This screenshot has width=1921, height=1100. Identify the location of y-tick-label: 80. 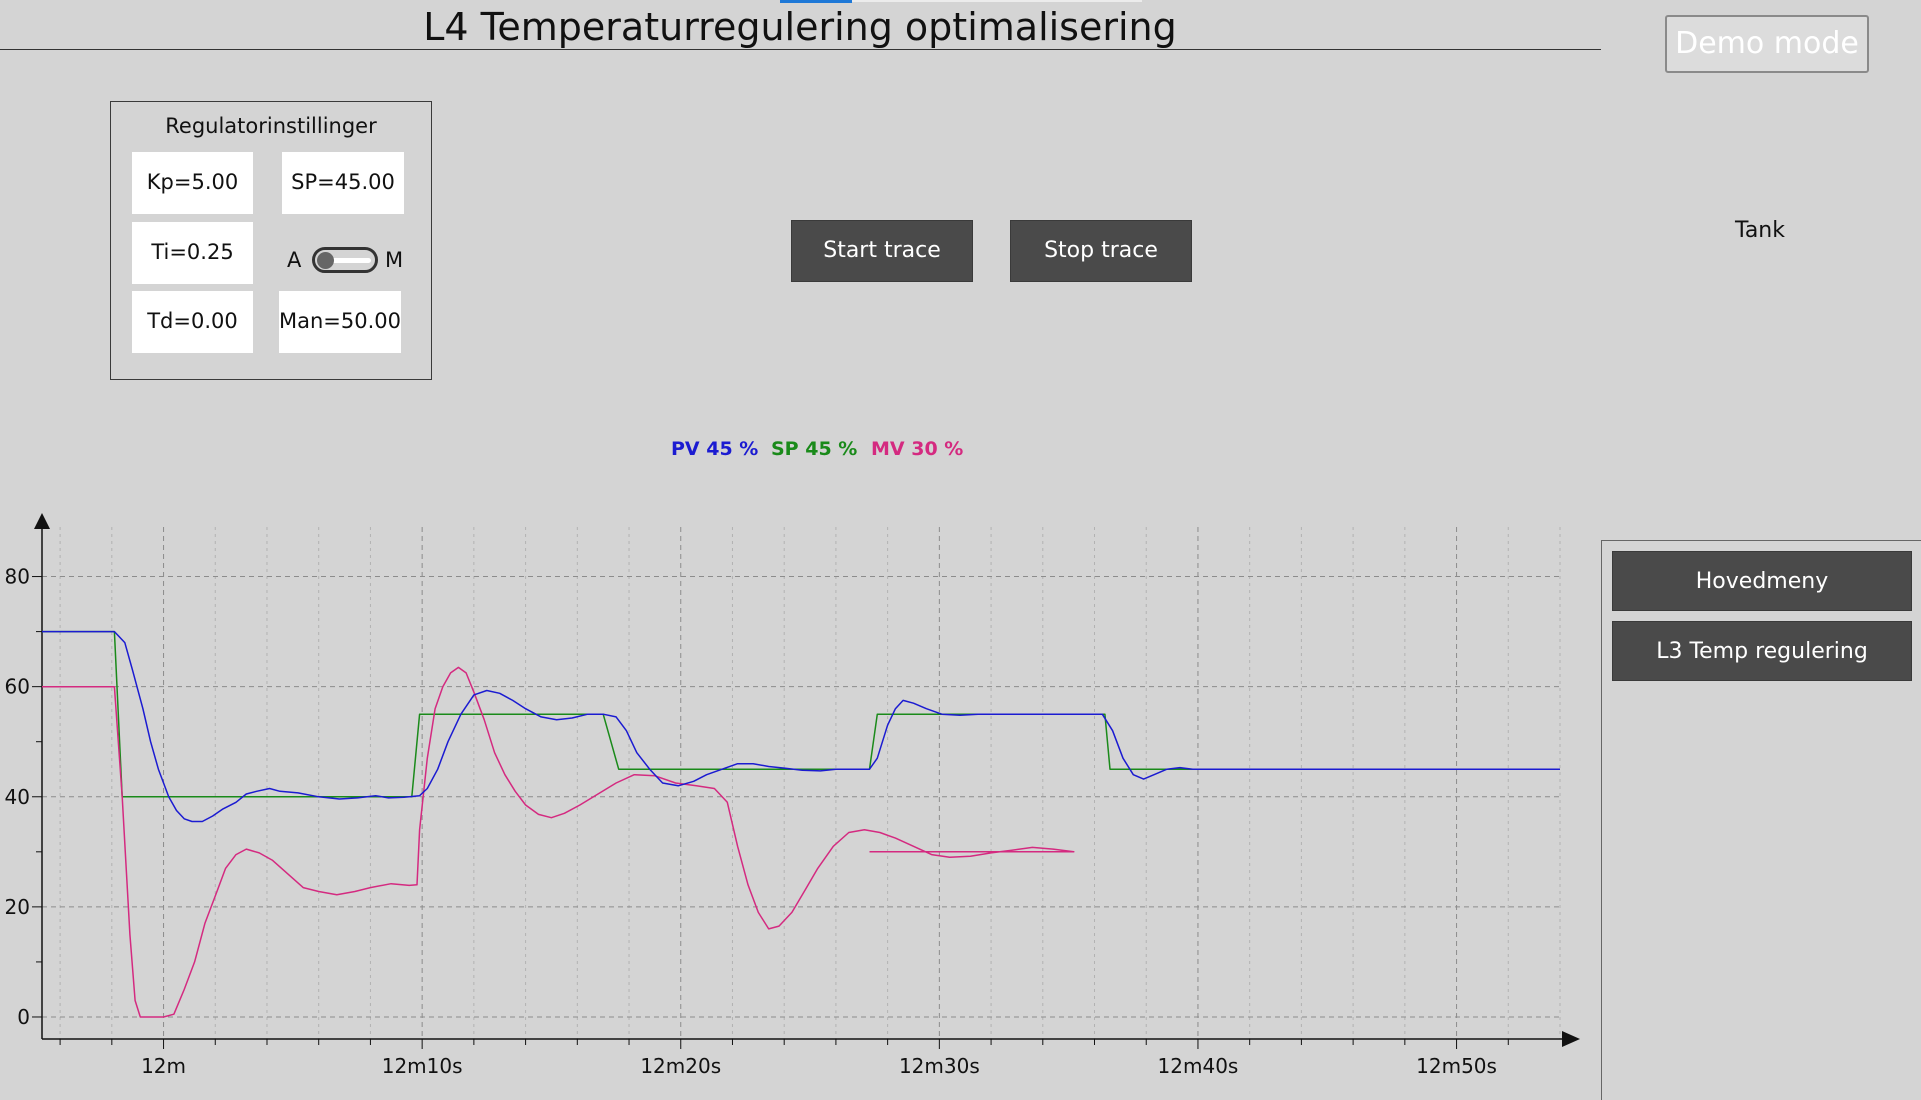
(17, 577).